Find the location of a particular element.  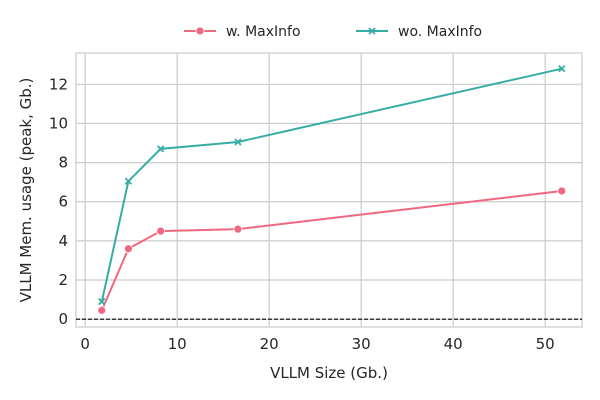

x-tick-label: 50 is located at coordinates (545, 344).